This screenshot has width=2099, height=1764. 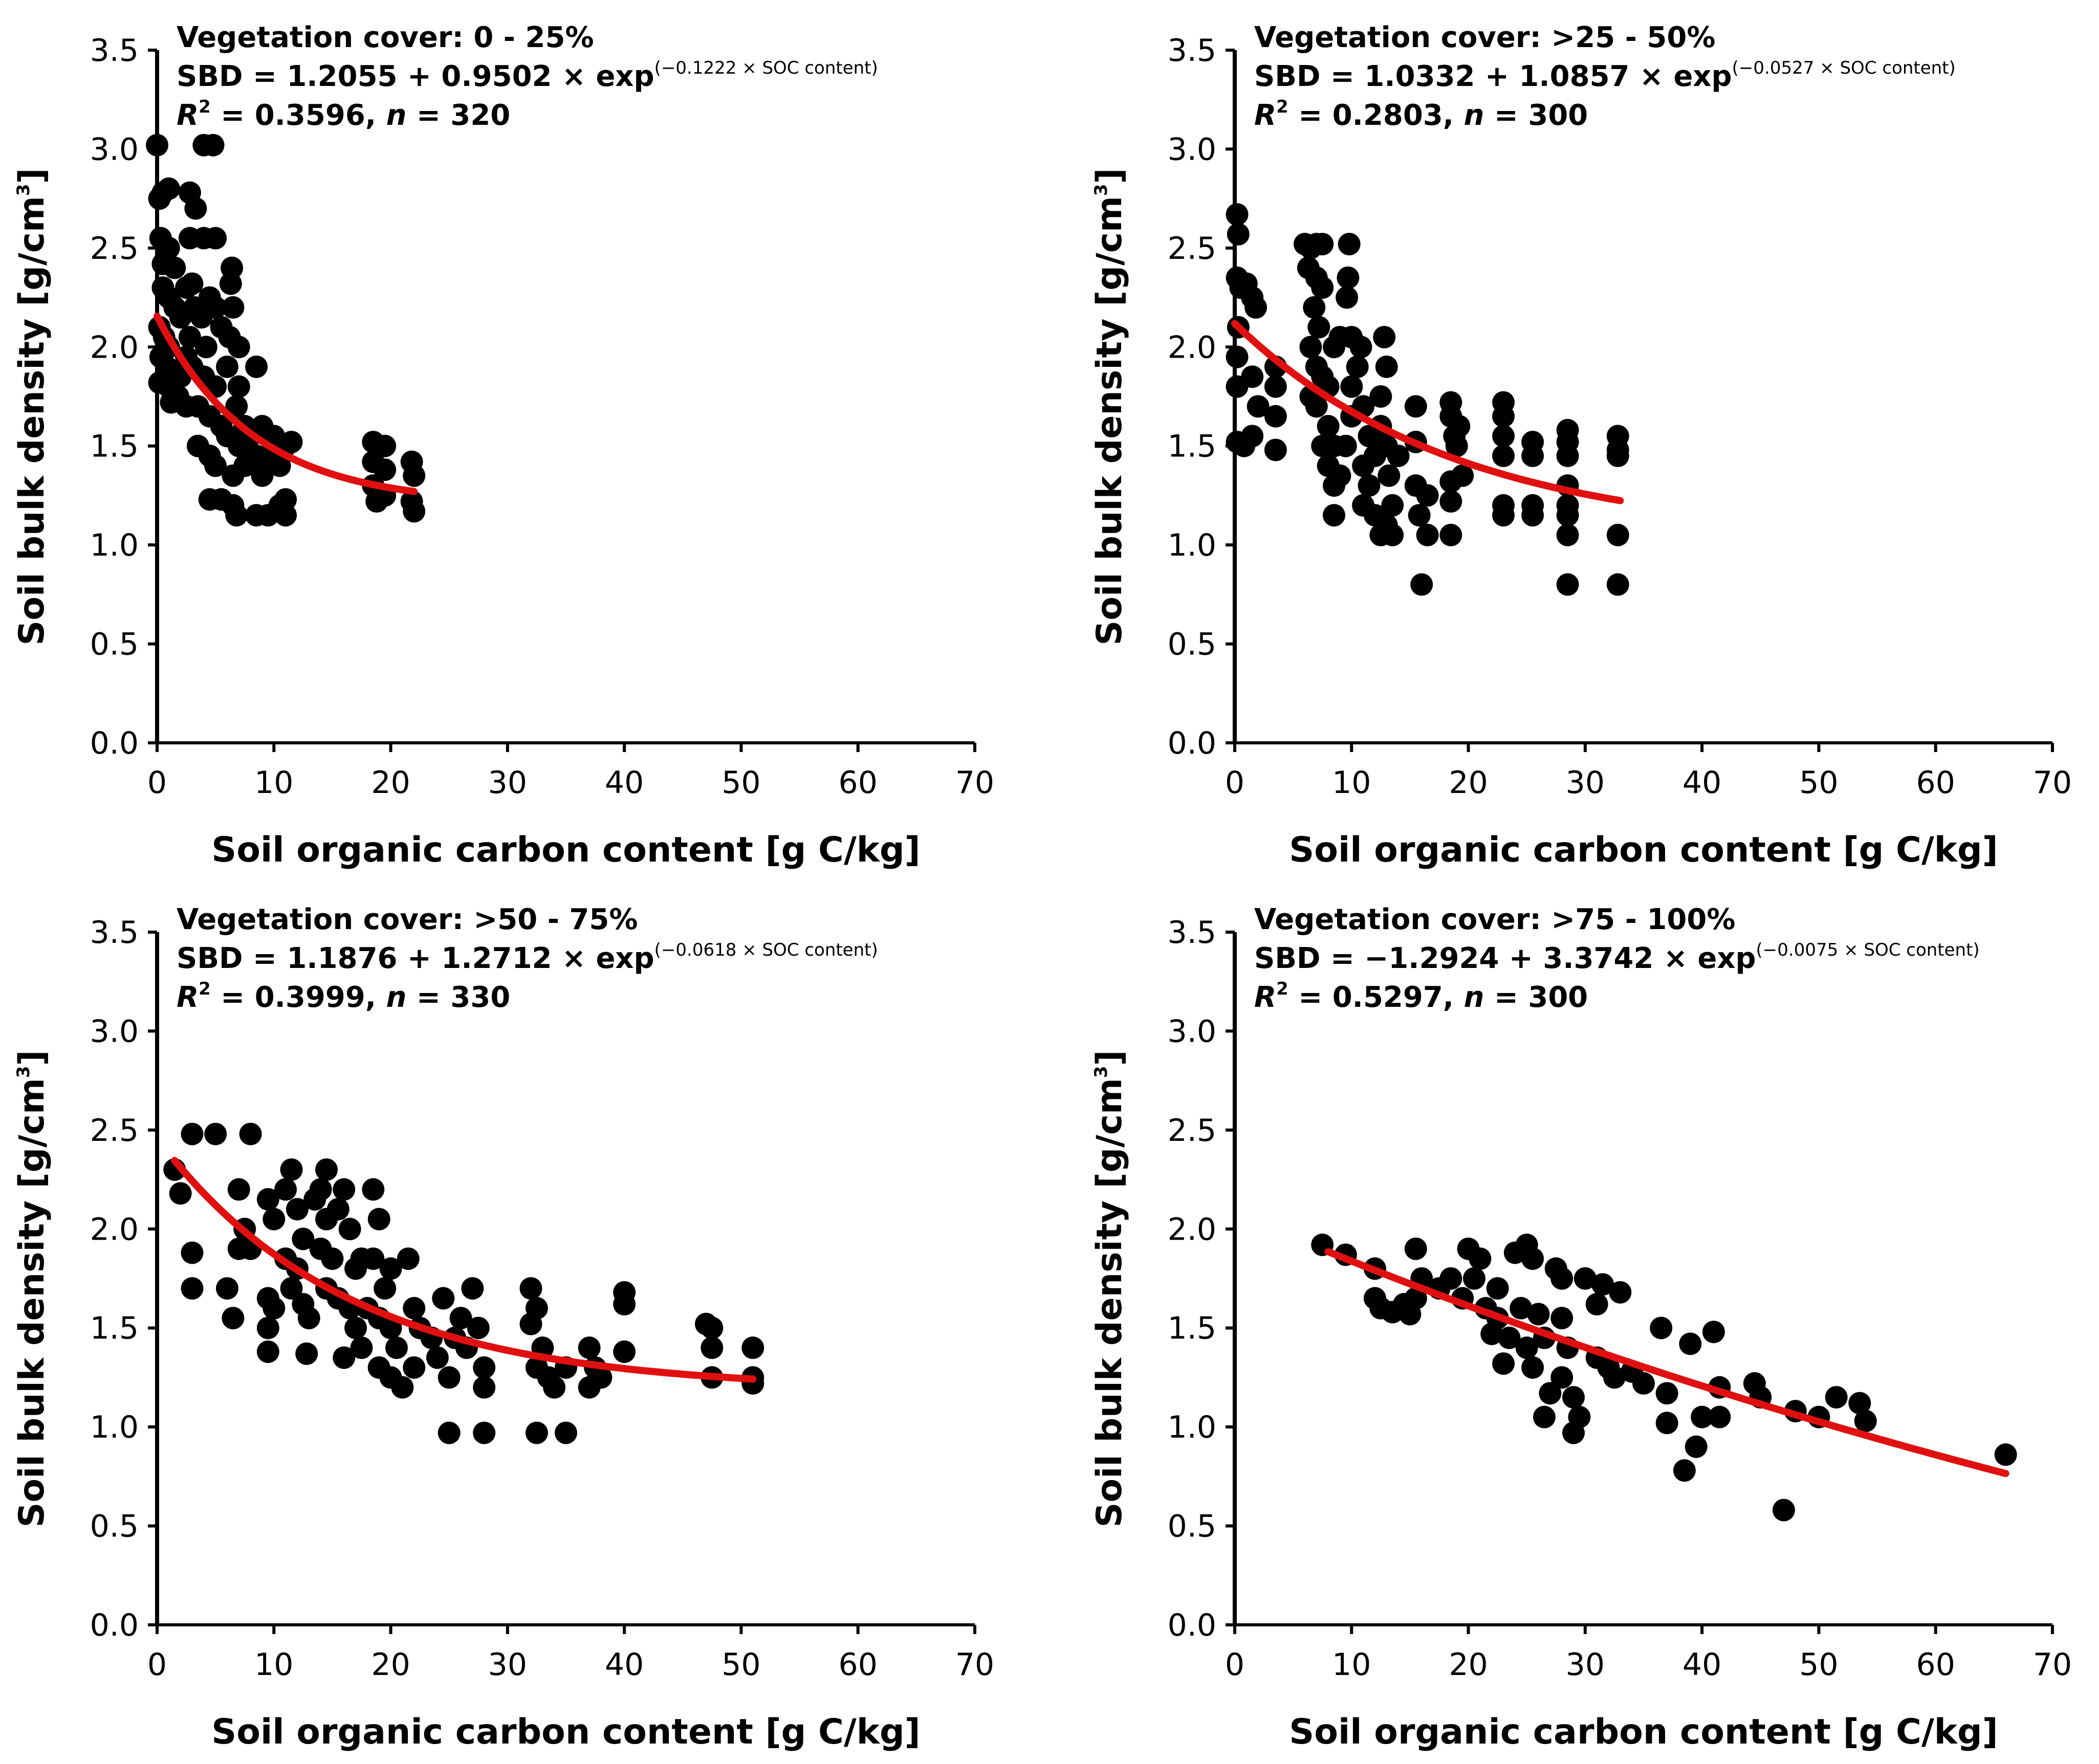 I want to click on fit-statistics: R2 = 0.5297, n = 300, so click(x=1421, y=996).